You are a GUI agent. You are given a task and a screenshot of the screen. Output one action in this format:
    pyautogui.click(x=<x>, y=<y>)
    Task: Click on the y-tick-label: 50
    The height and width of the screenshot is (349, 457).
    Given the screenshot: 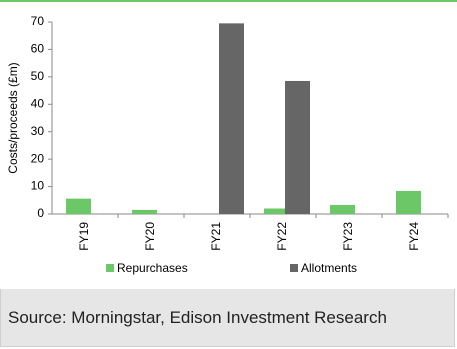 What is the action you would take?
    pyautogui.click(x=38, y=76)
    